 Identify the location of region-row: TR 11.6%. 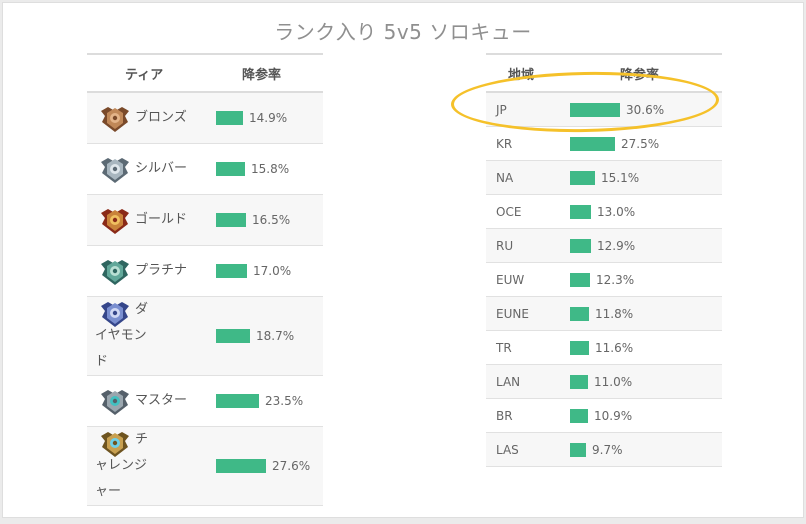
(604, 347).